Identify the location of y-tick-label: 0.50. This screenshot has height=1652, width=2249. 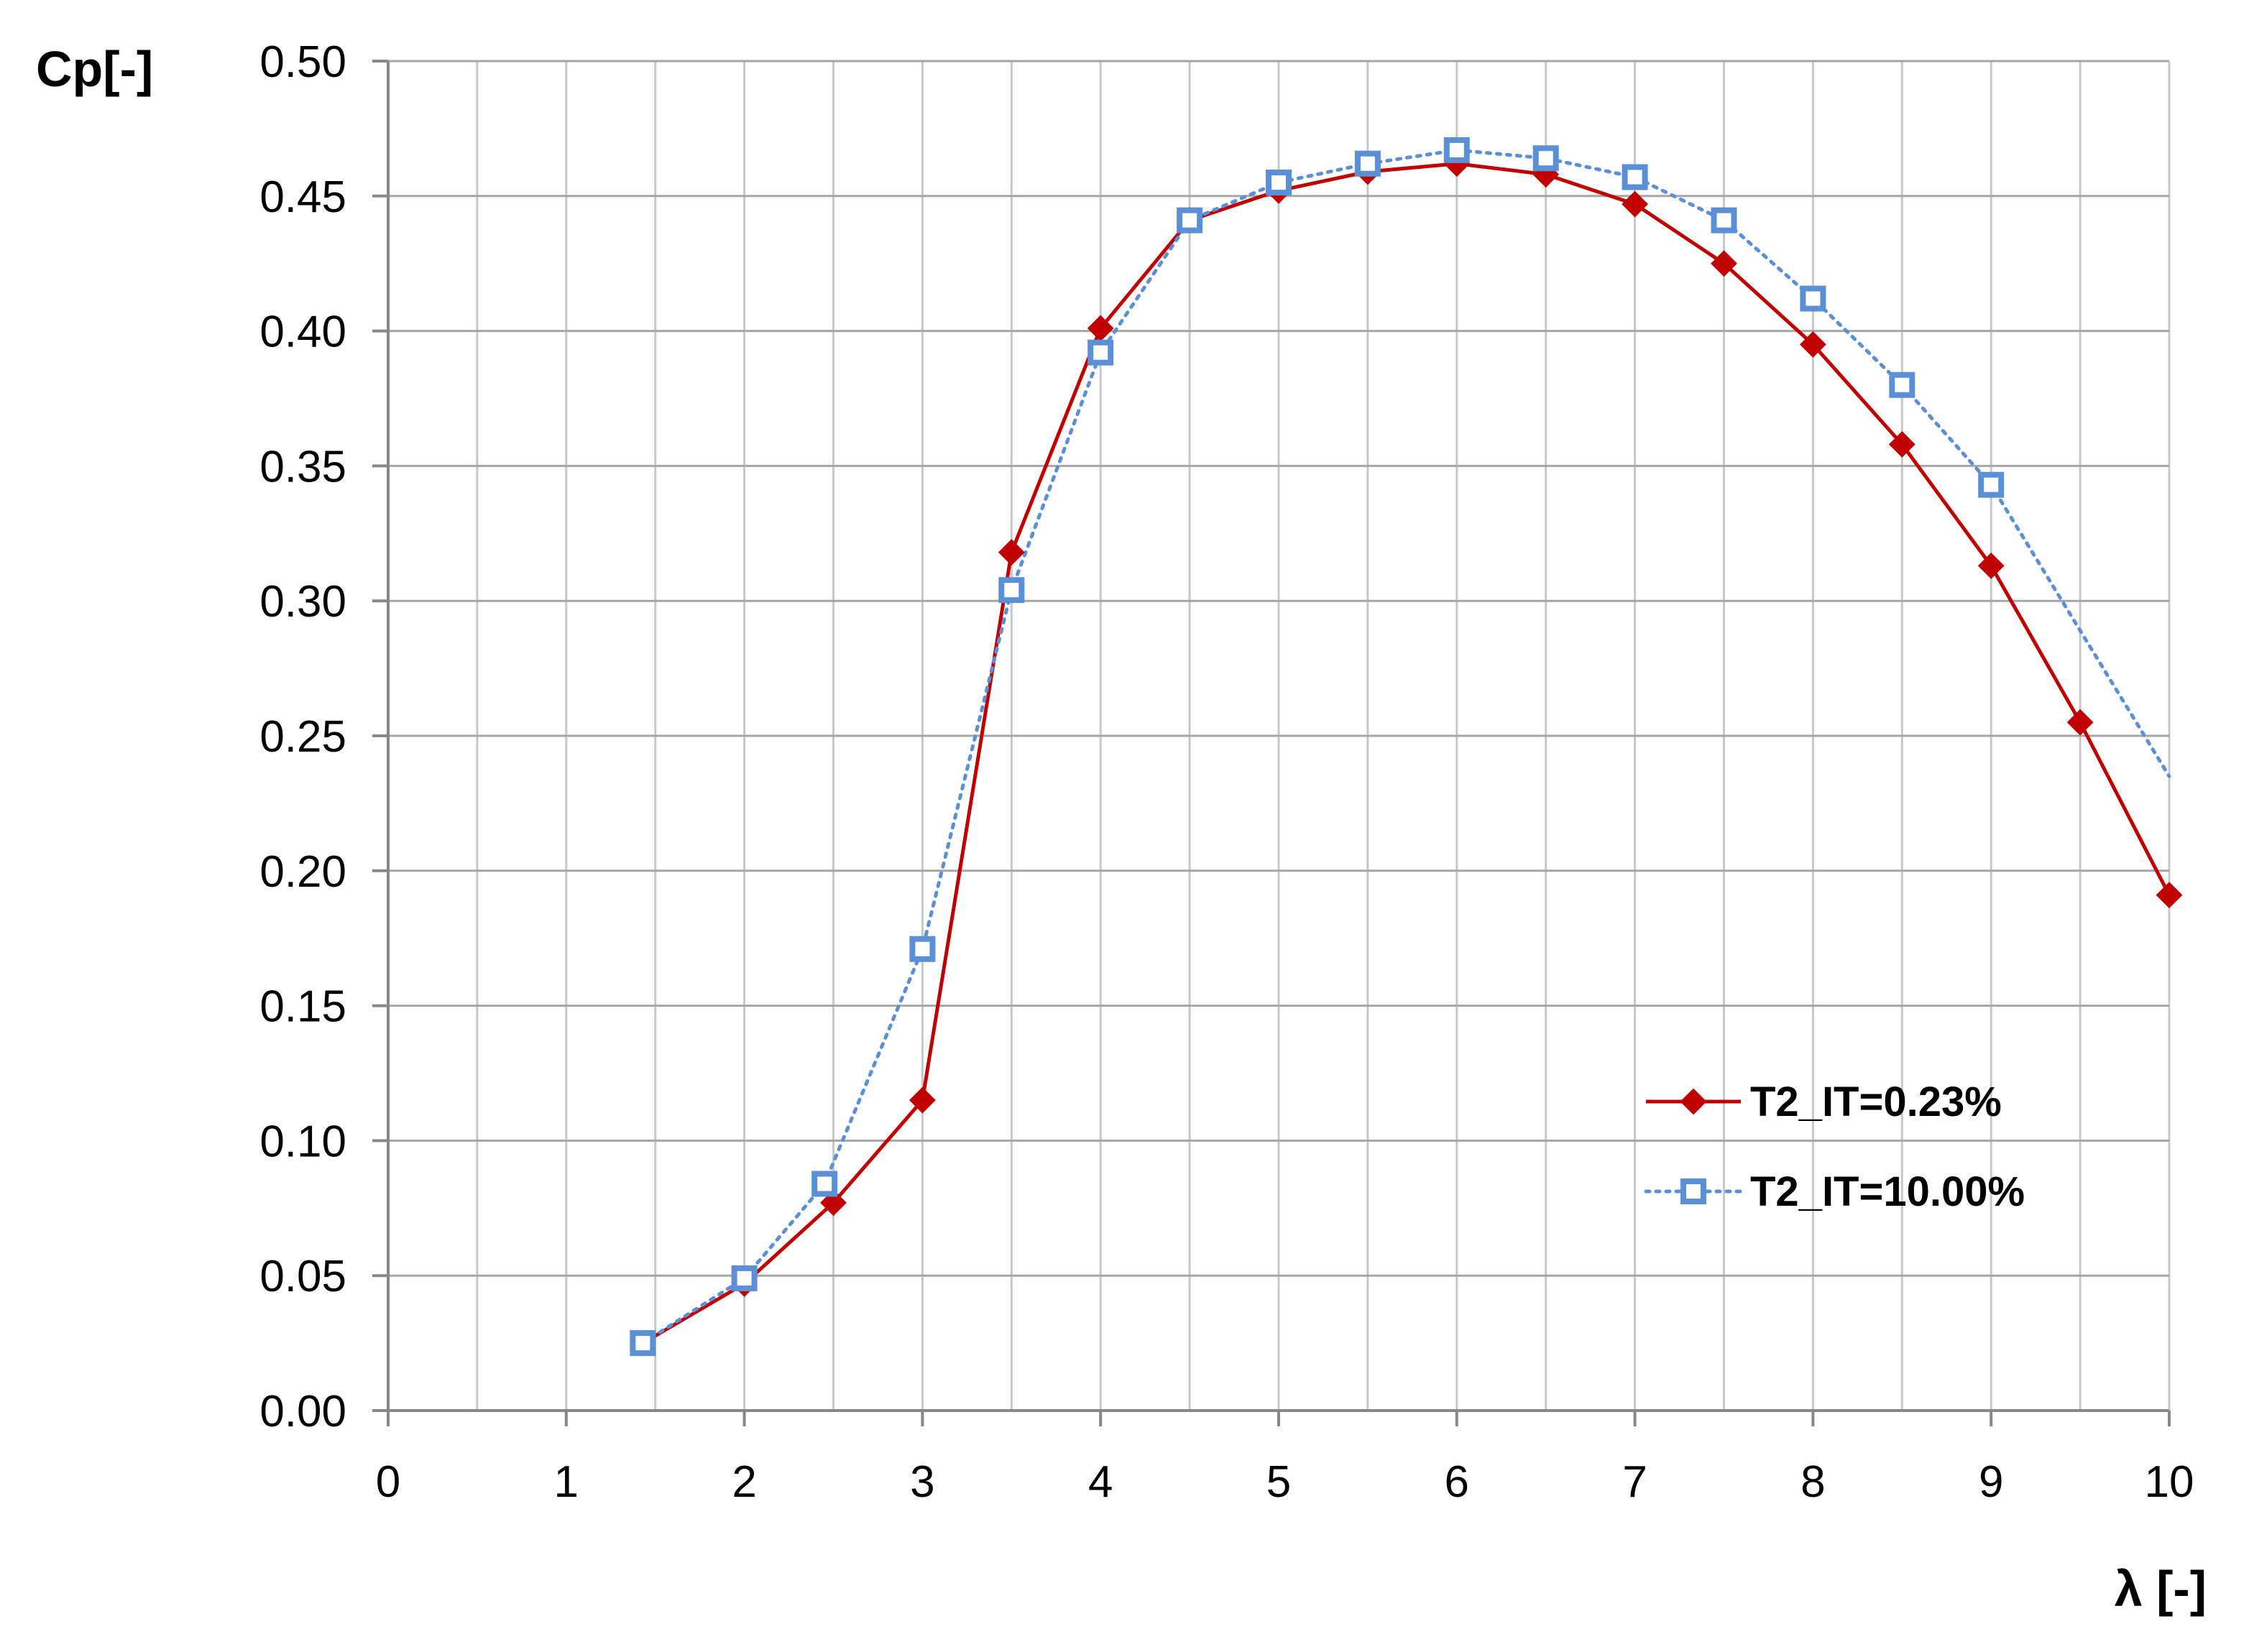
(302, 62).